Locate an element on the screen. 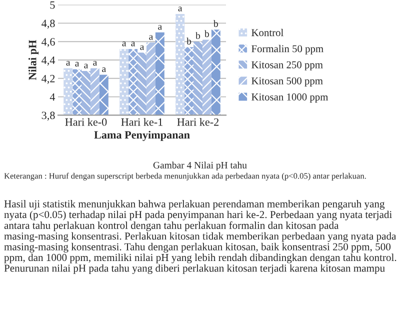  text: Gambar 4 Nilai pH tahu is located at coordinates (200, 166).